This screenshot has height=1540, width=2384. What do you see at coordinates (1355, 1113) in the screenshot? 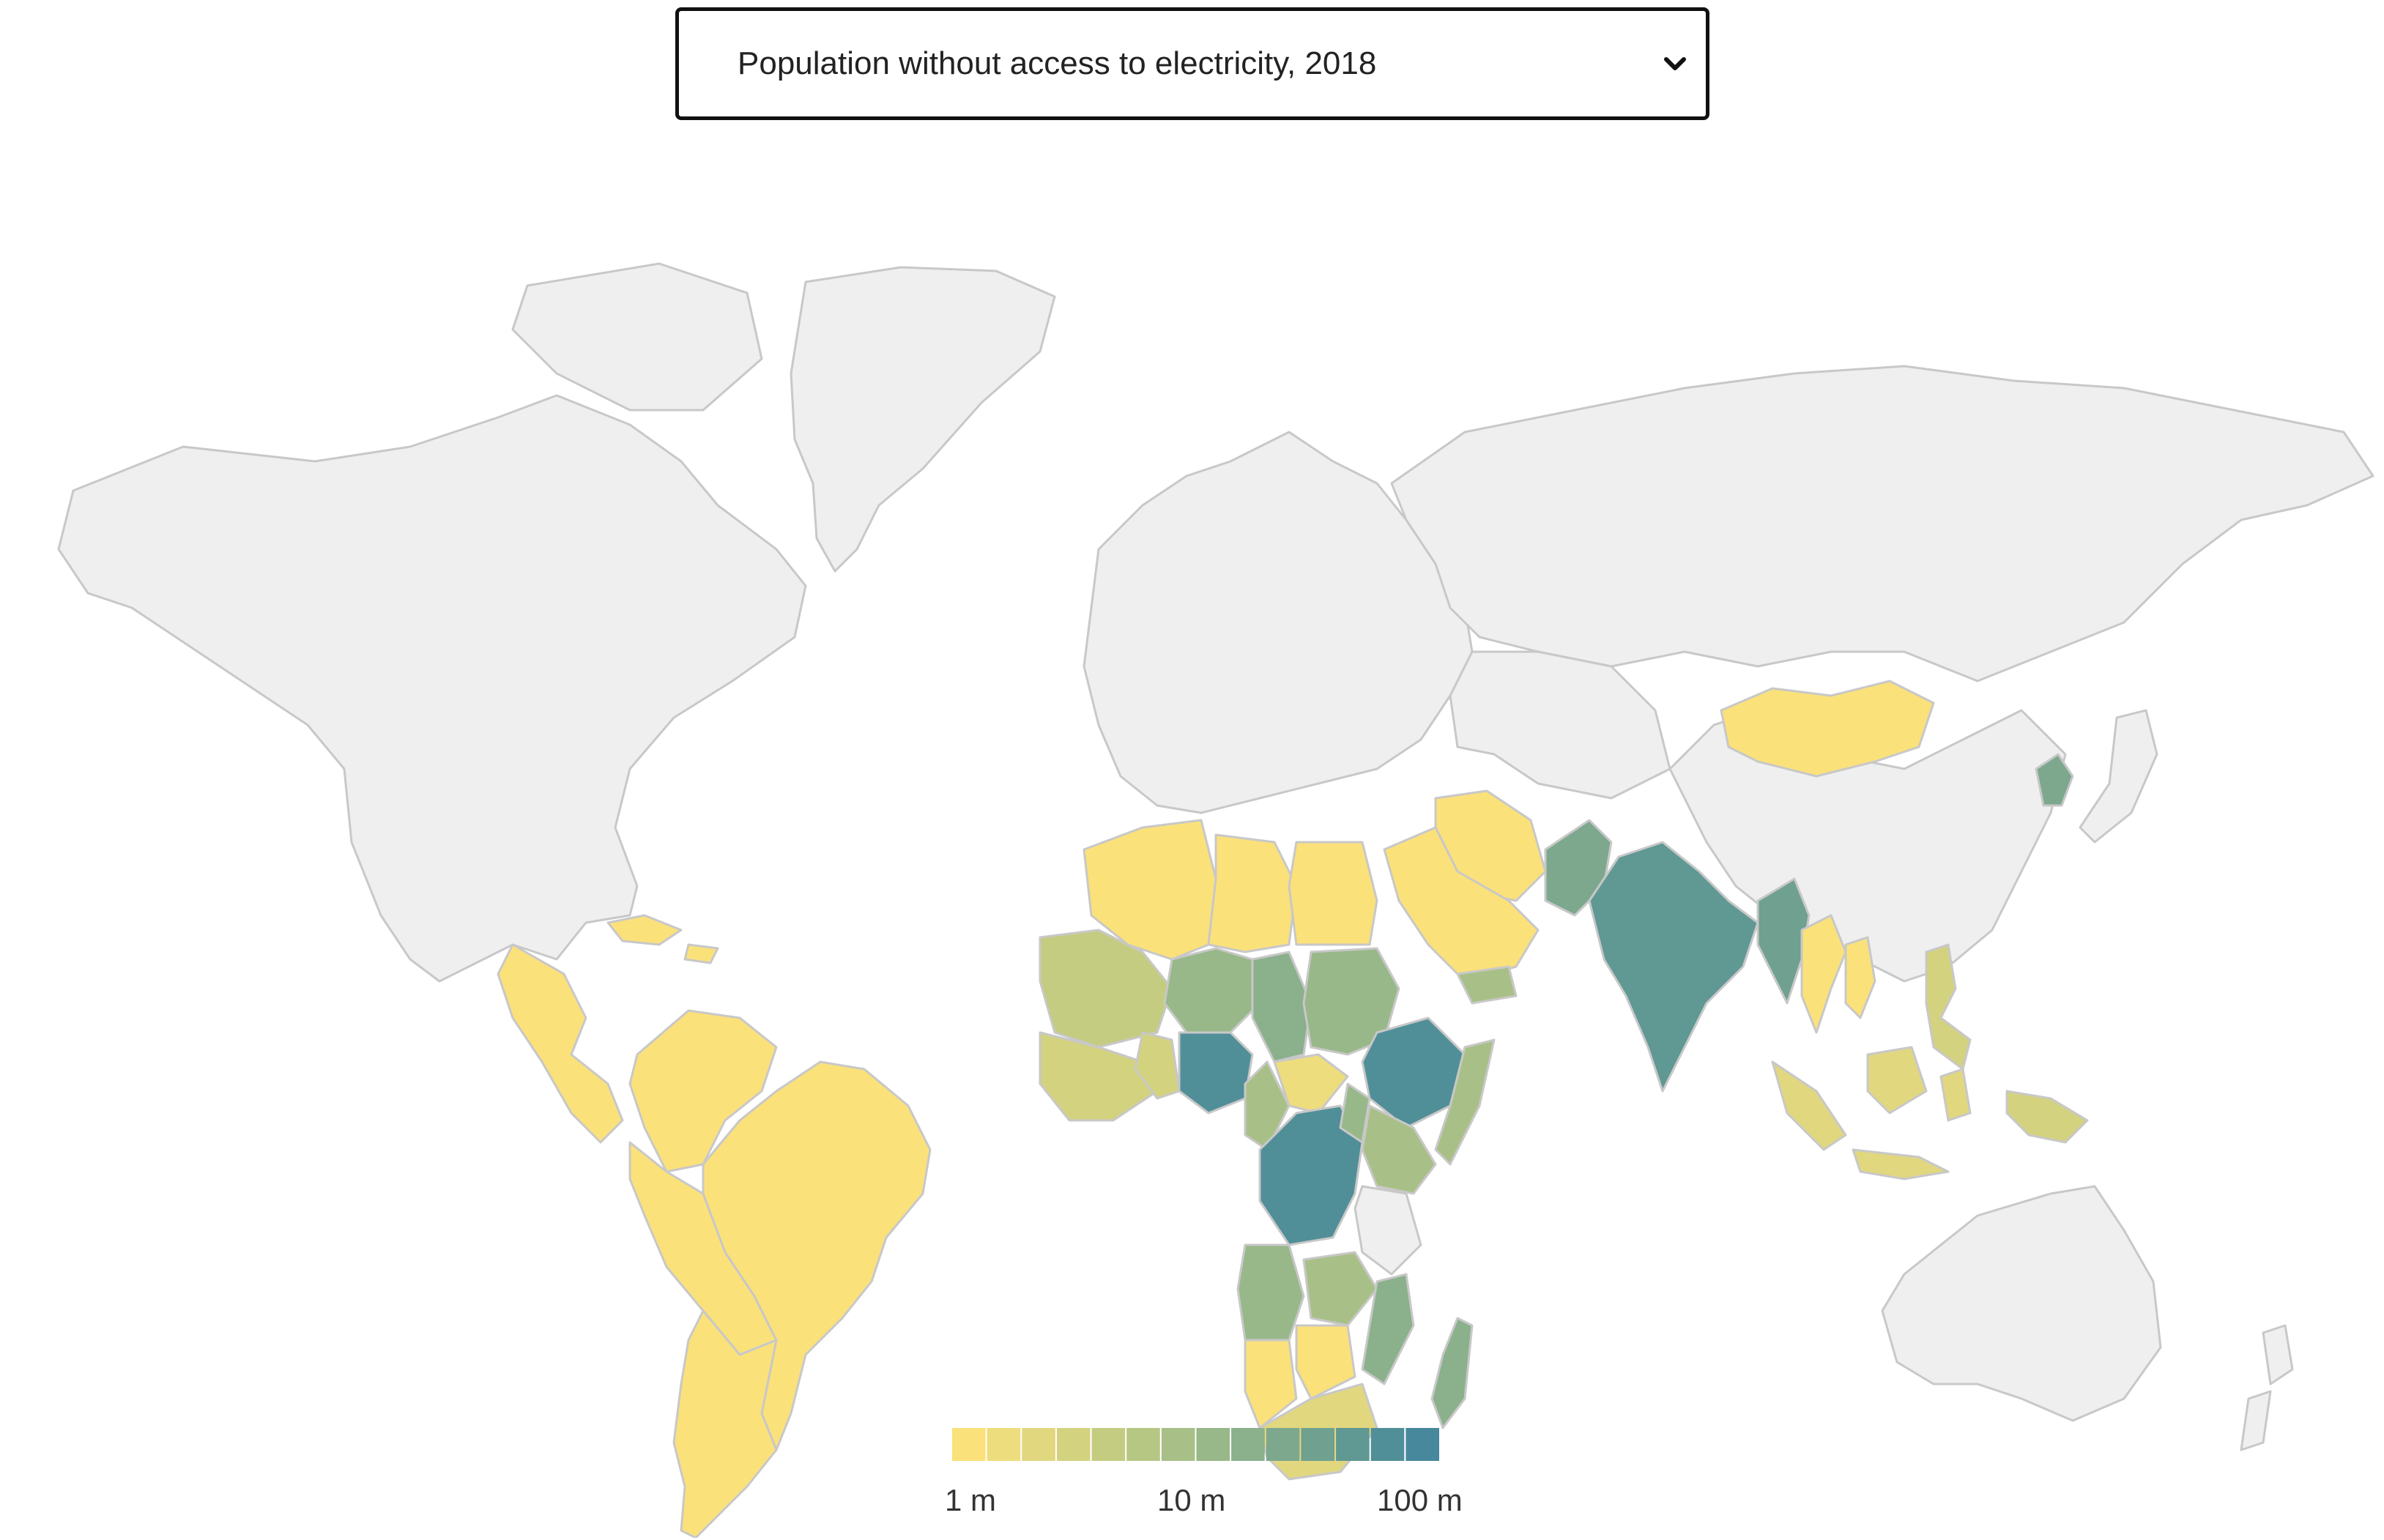
I see `country-uganda` at bounding box center [1355, 1113].